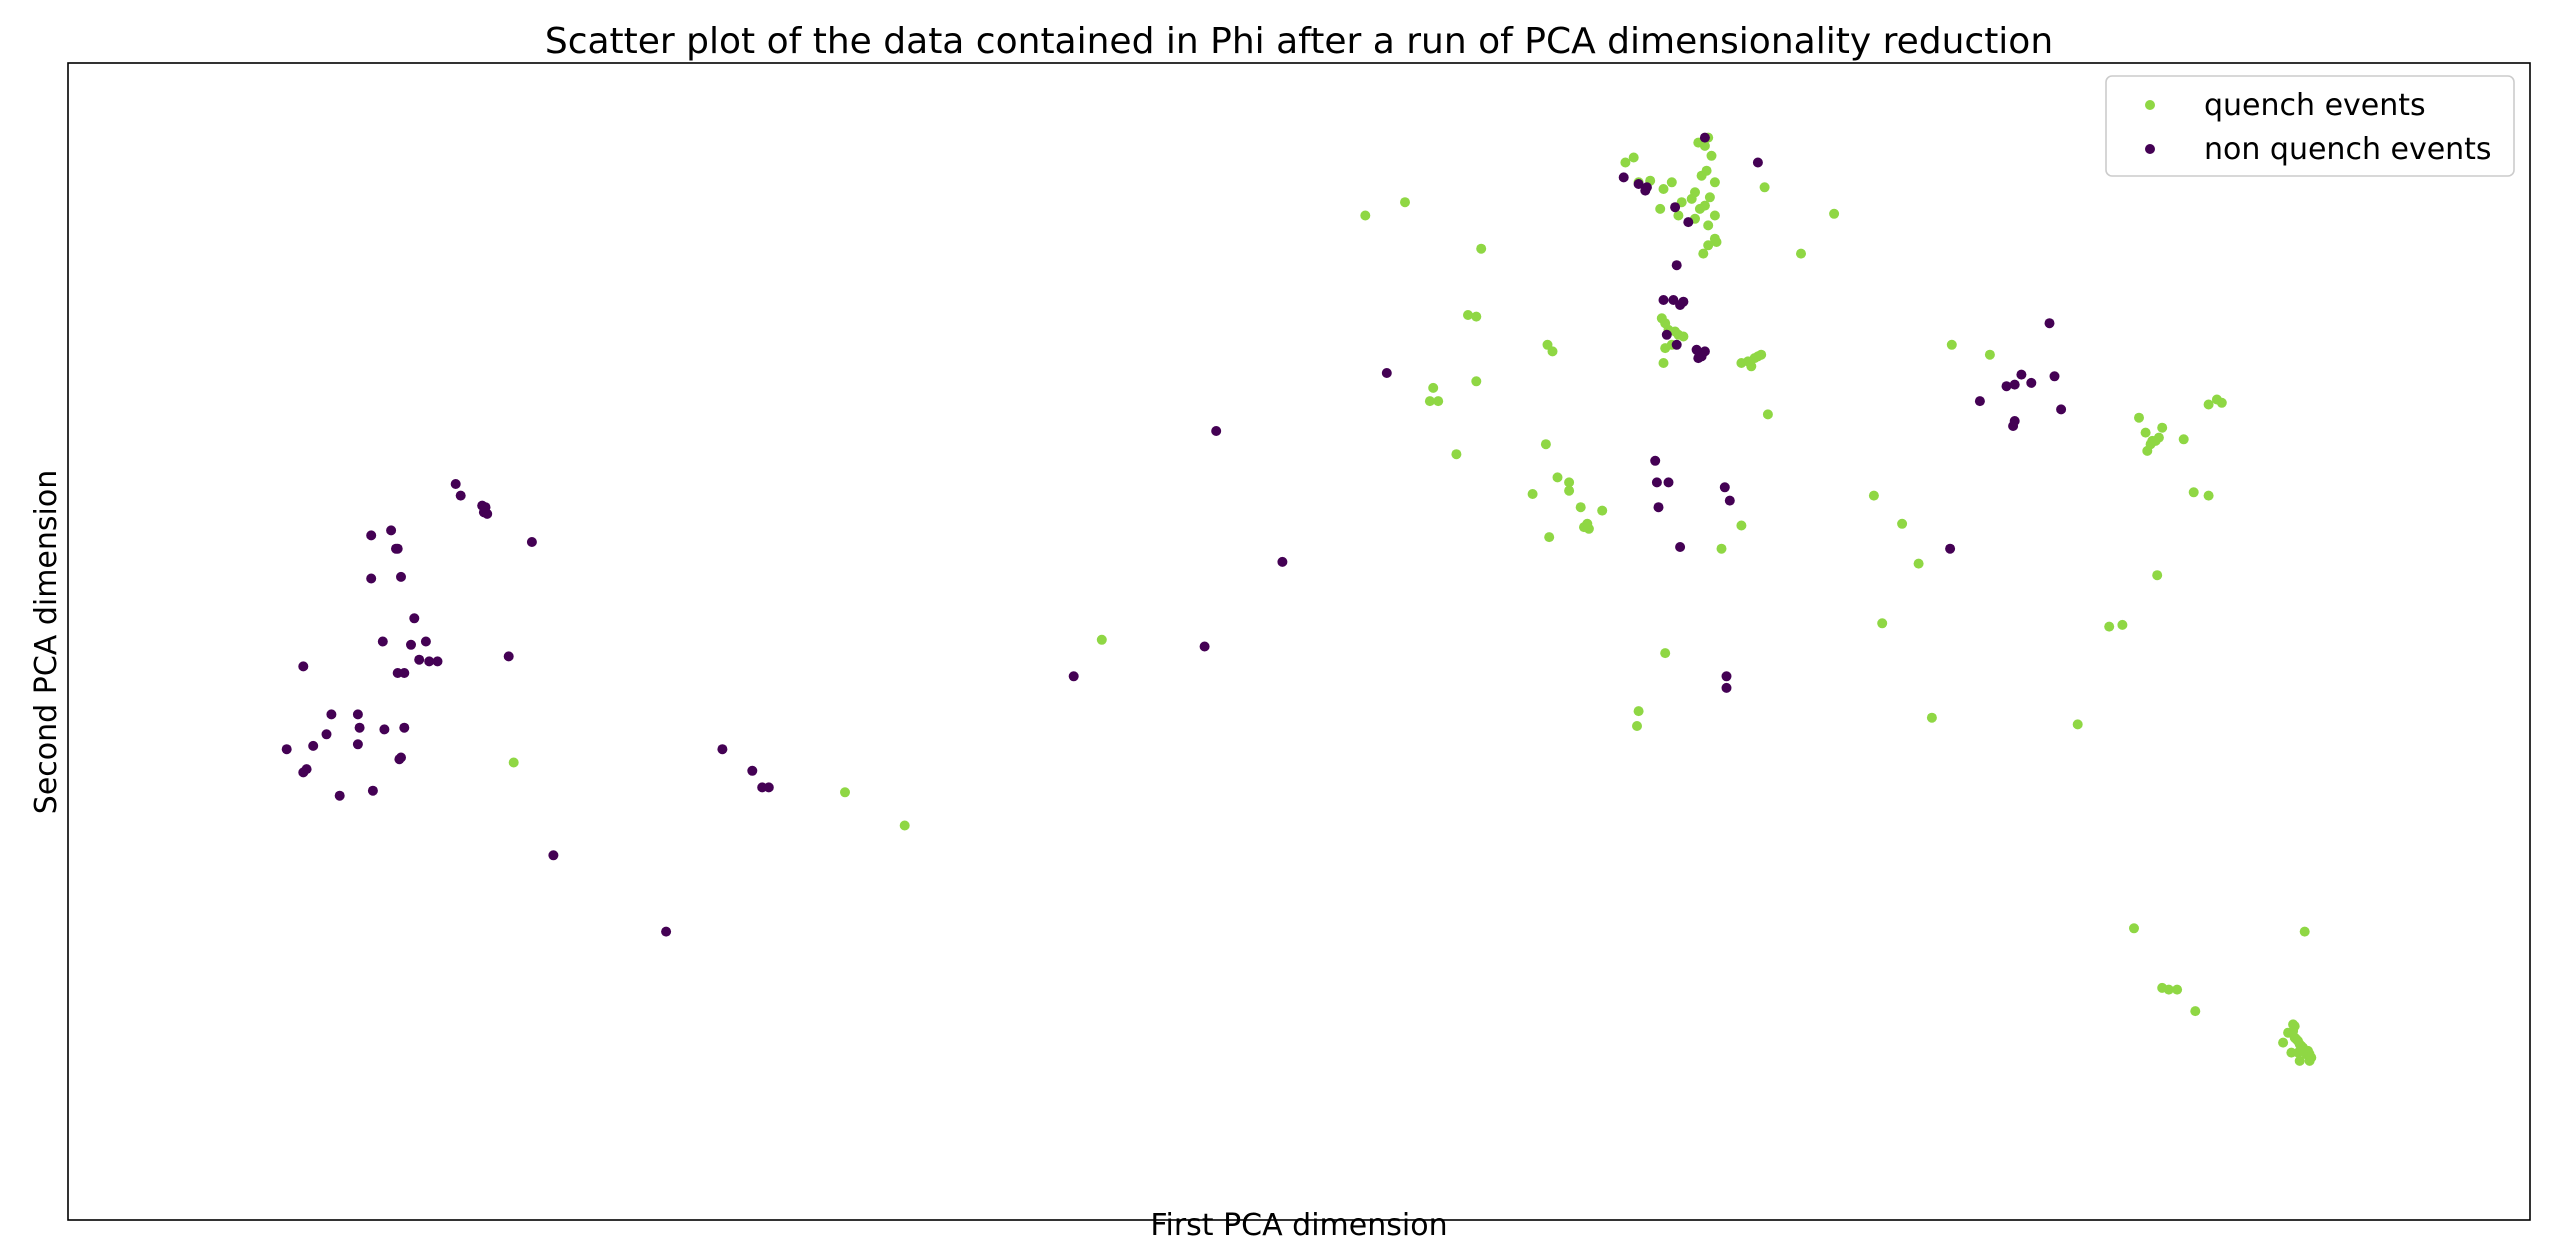  I want to click on legend-box, so click(2310, 126).